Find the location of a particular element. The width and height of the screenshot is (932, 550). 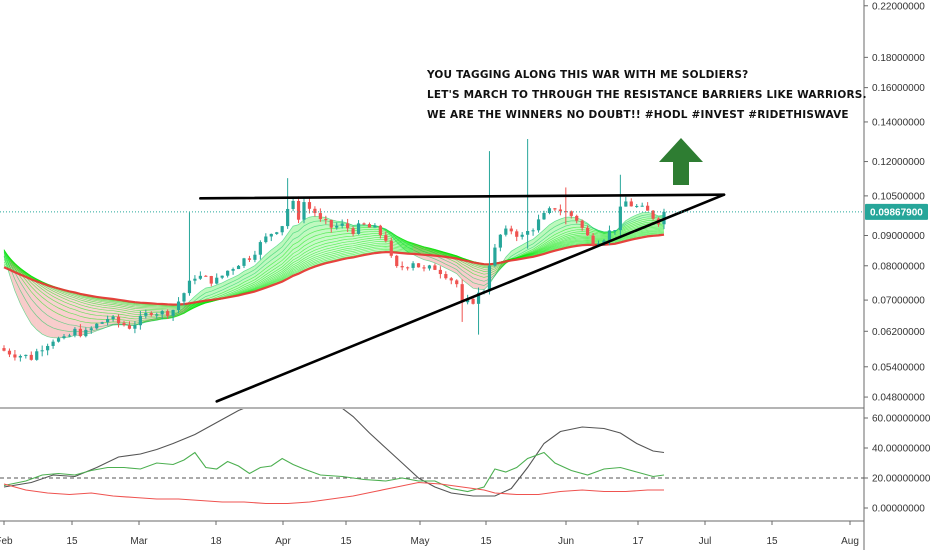

up-arrow-shape is located at coordinates (681, 161).